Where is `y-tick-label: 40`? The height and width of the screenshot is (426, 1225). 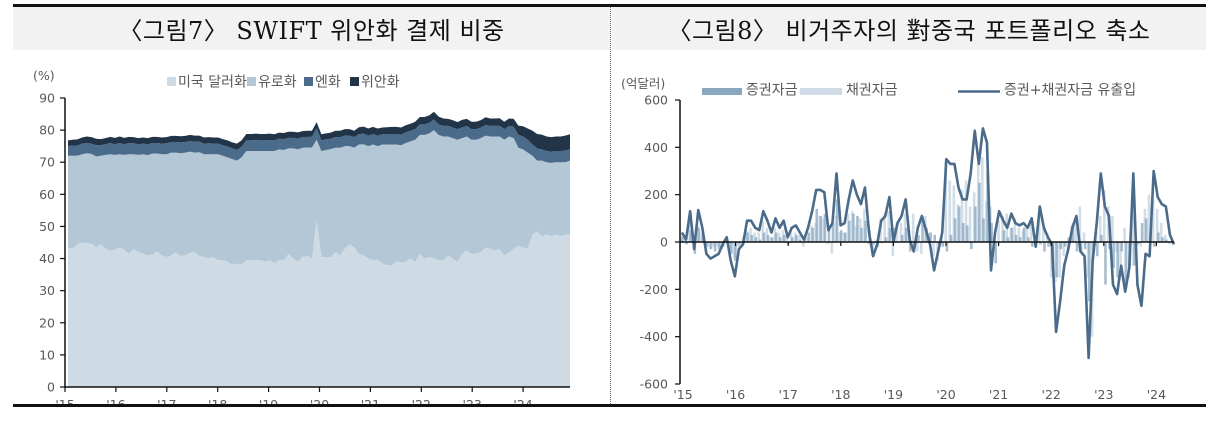 y-tick-label: 40 is located at coordinates (47, 258).